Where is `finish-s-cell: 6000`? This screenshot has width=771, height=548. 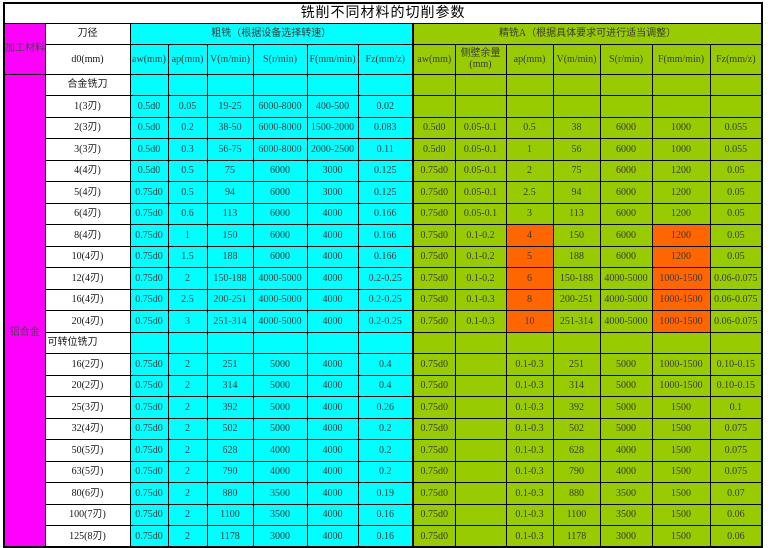 finish-s-cell: 6000 is located at coordinates (626, 192).